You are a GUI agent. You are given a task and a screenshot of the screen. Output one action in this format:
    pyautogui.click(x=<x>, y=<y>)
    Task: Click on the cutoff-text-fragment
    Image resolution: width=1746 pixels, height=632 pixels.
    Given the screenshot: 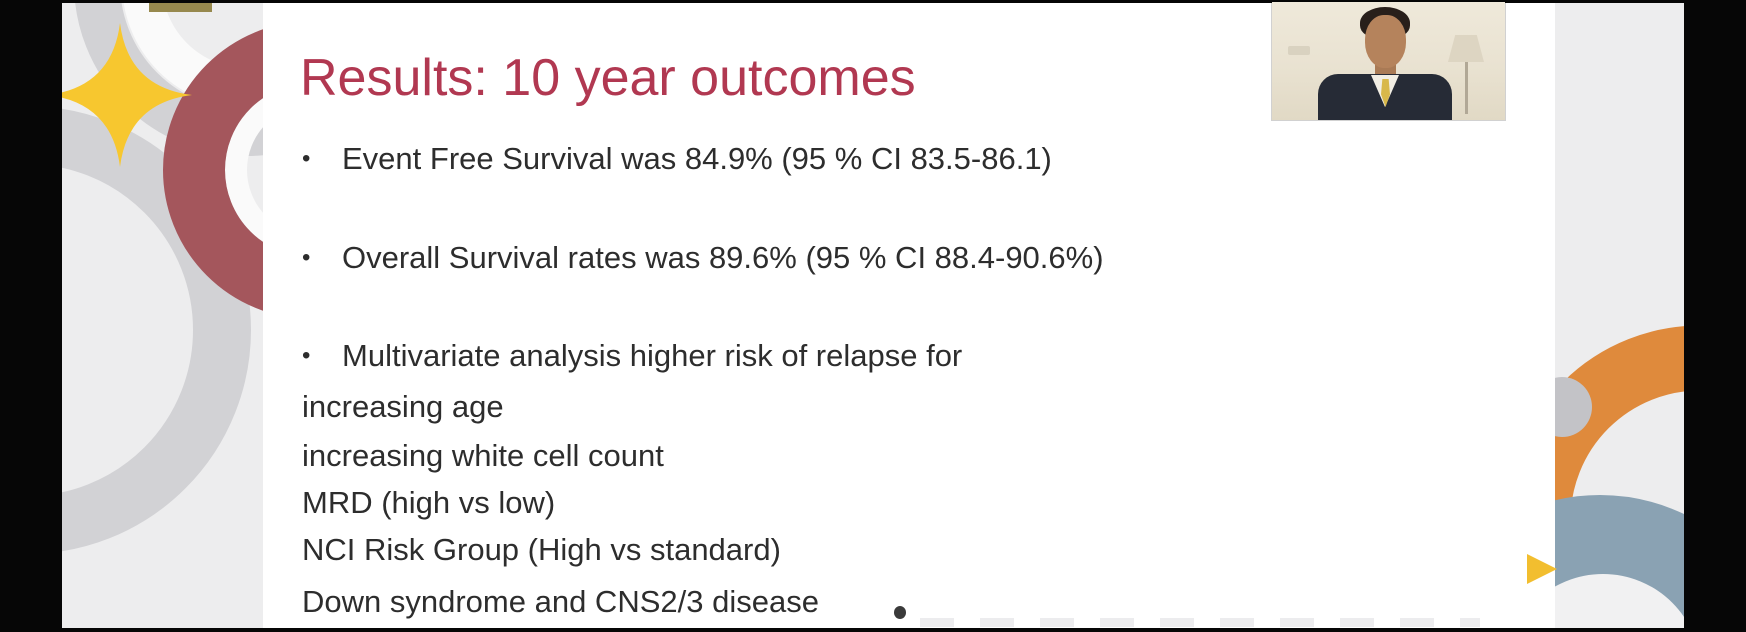 What is the action you would take?
    pyautogui.click(x=900, y=612)
    